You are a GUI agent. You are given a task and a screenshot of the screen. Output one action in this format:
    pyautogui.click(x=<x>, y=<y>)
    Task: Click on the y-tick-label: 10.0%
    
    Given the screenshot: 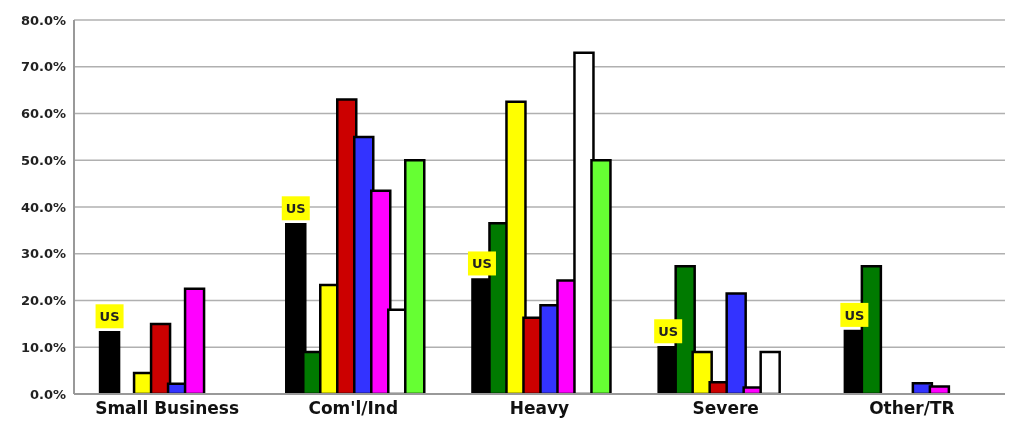 What is the action you would take?
    pyautogui.click(x=43, y=347)
    